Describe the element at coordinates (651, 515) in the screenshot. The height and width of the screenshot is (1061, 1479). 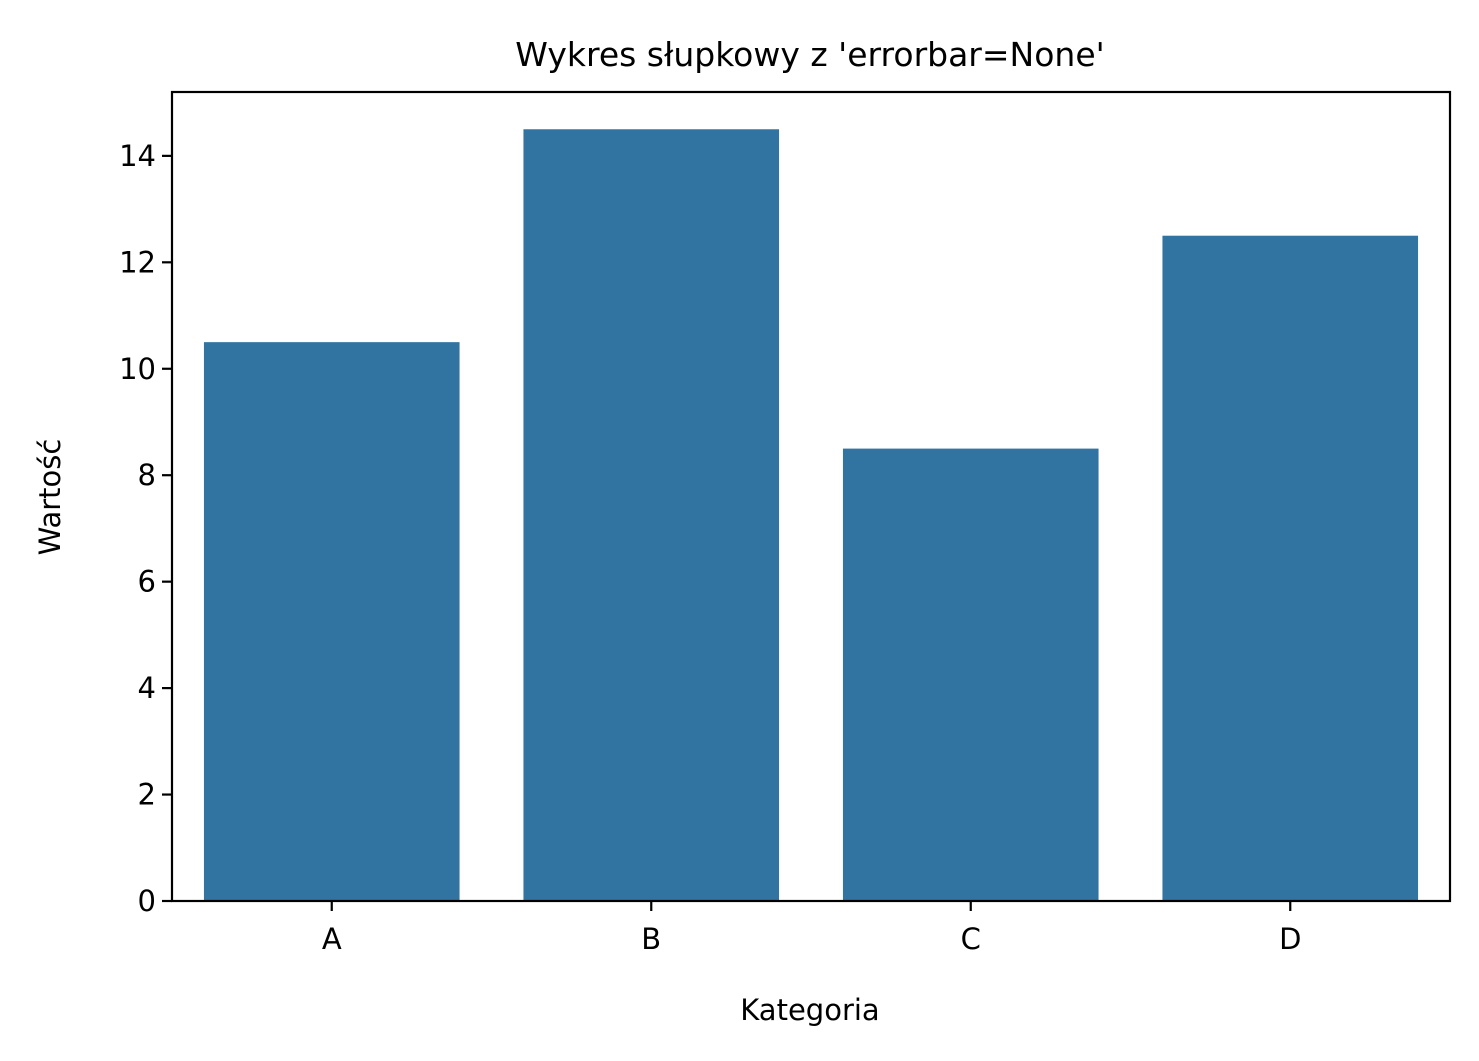
I see `bar-b` at that location.